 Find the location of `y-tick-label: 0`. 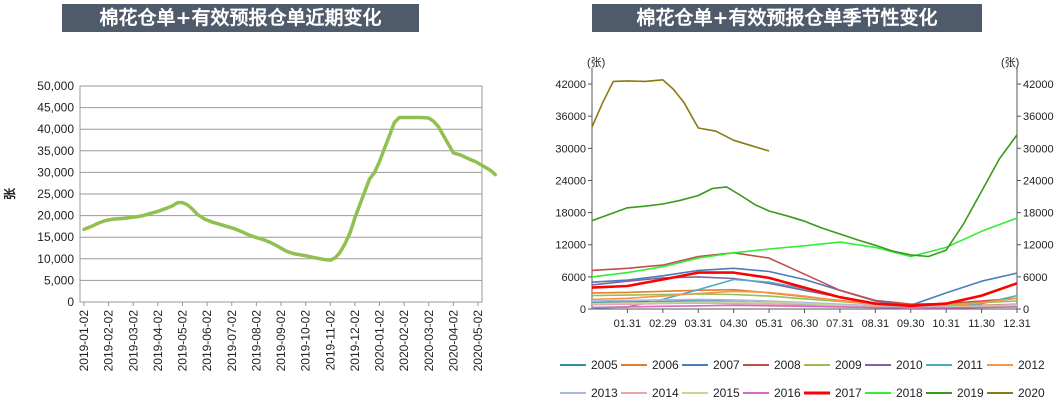

y-tick-label: 0 is located at coordinates (70, 302).